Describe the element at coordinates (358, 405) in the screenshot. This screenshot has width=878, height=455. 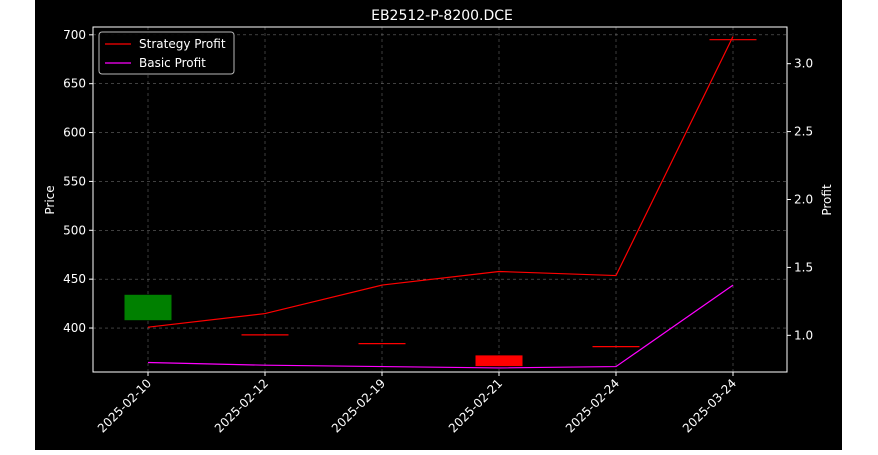
I see `x-tick-label-2: 2025-02-19` at that location.